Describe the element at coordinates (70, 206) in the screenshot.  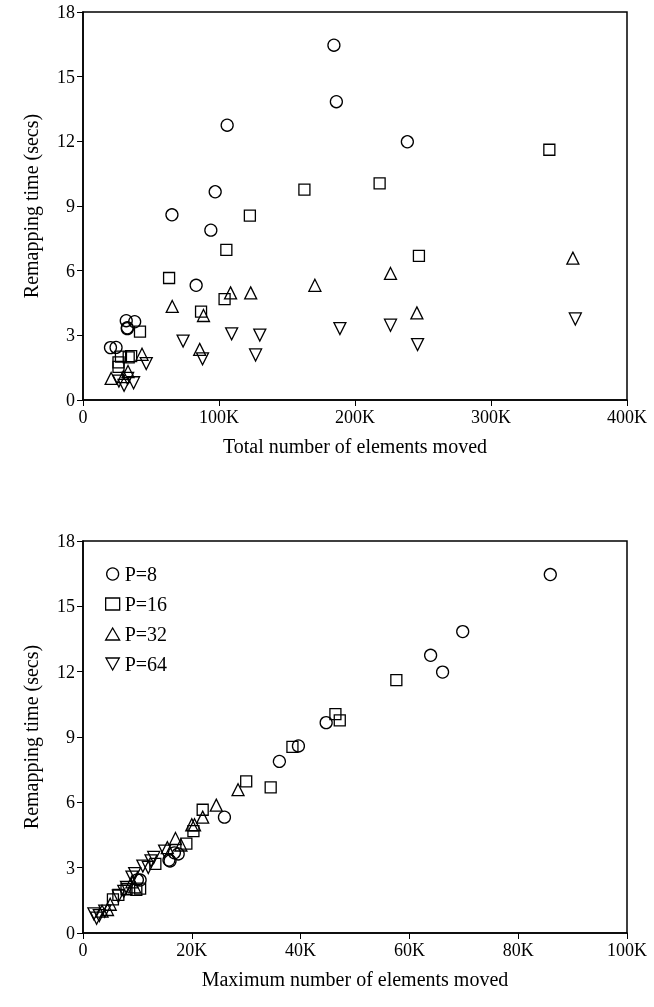
I see `y-tick-label: 9` at that location.